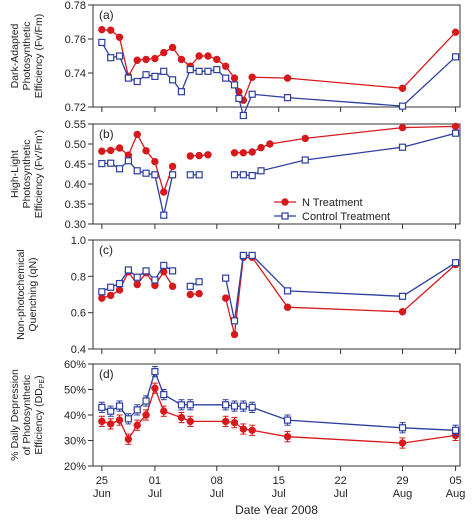 The image size is (474, 521). I want to click on y-tick-label: 0.72, so click(75, 108).